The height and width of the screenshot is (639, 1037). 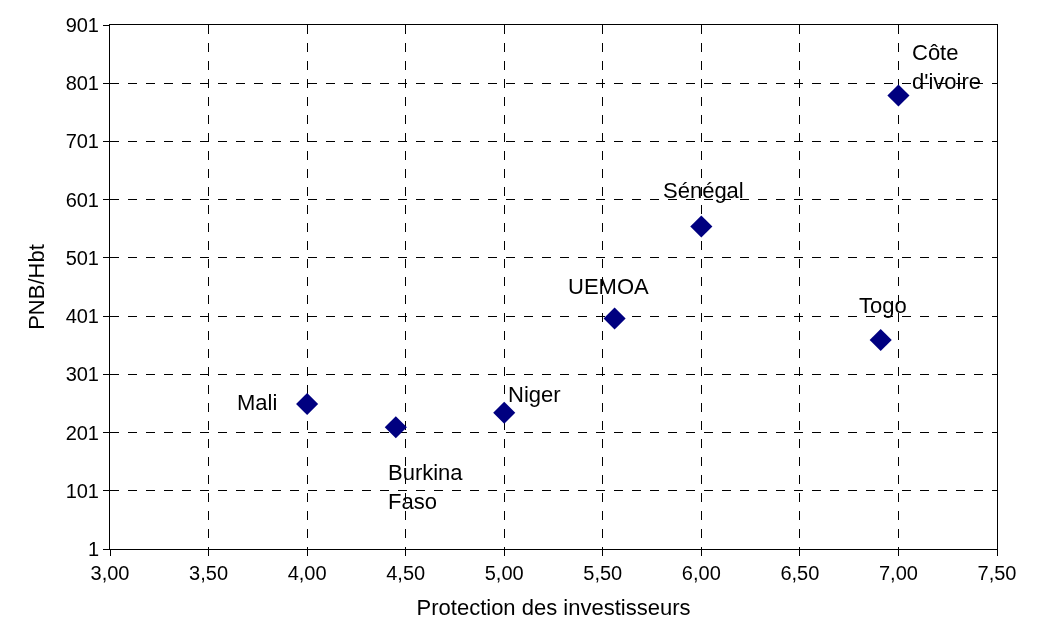 What do you see at coordinates (82, 490) in the screenshot?
I see `y-tick-label: 101` at bounding box center [82, 490].